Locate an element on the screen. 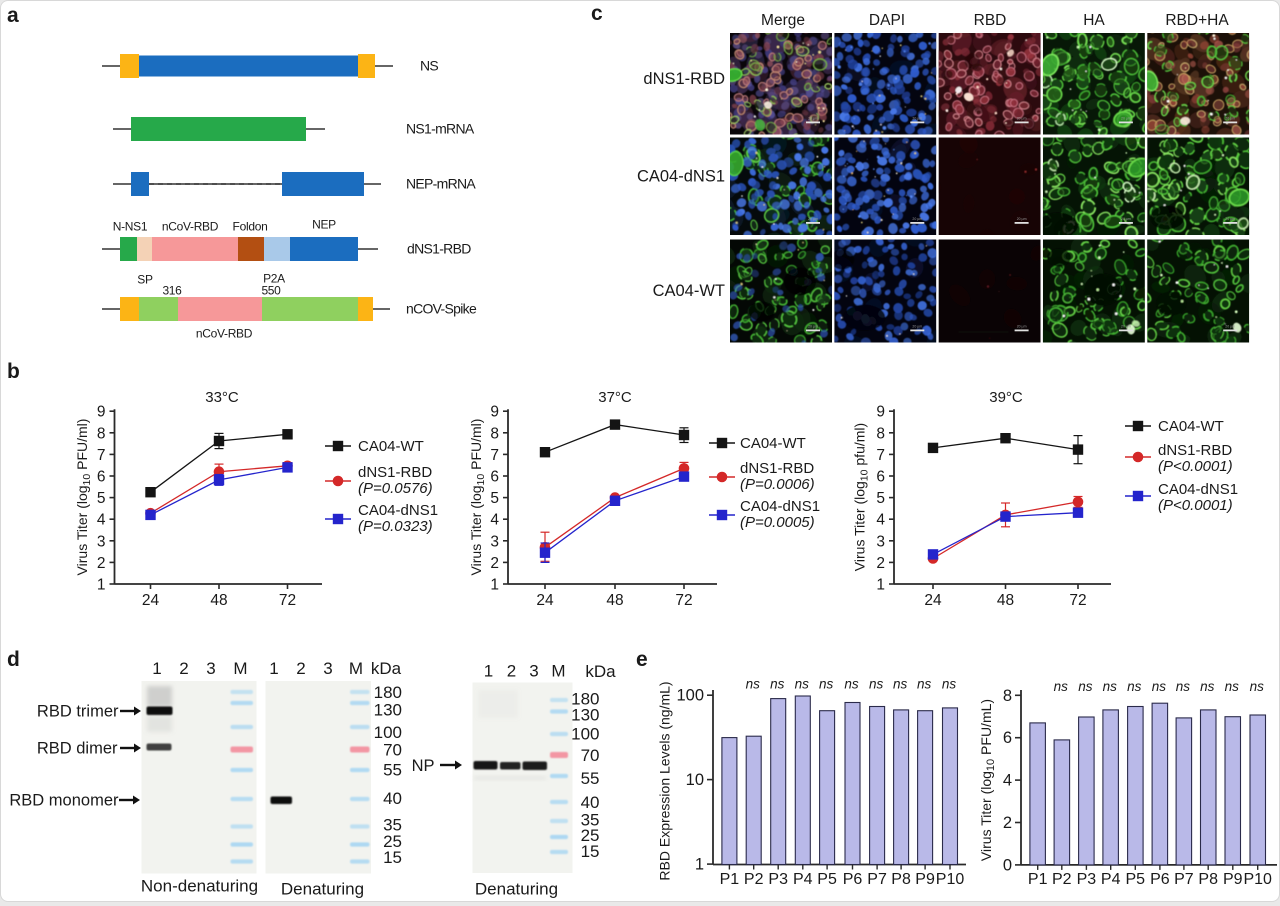 The height and width of the screenshot is (906, 1280). svg-text: RBD Expression Levels (ng/mL) is located at coordinates (665, 780).